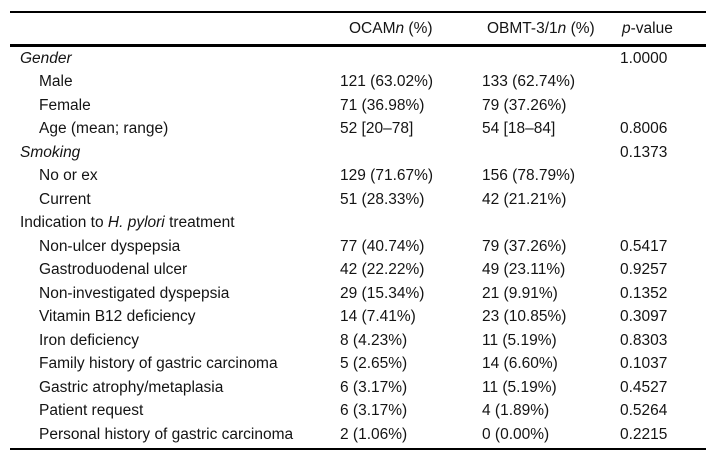  Describe the element at coordinates (644, 317) in the screenshot. I see `p-value: 0.3097` at that location.